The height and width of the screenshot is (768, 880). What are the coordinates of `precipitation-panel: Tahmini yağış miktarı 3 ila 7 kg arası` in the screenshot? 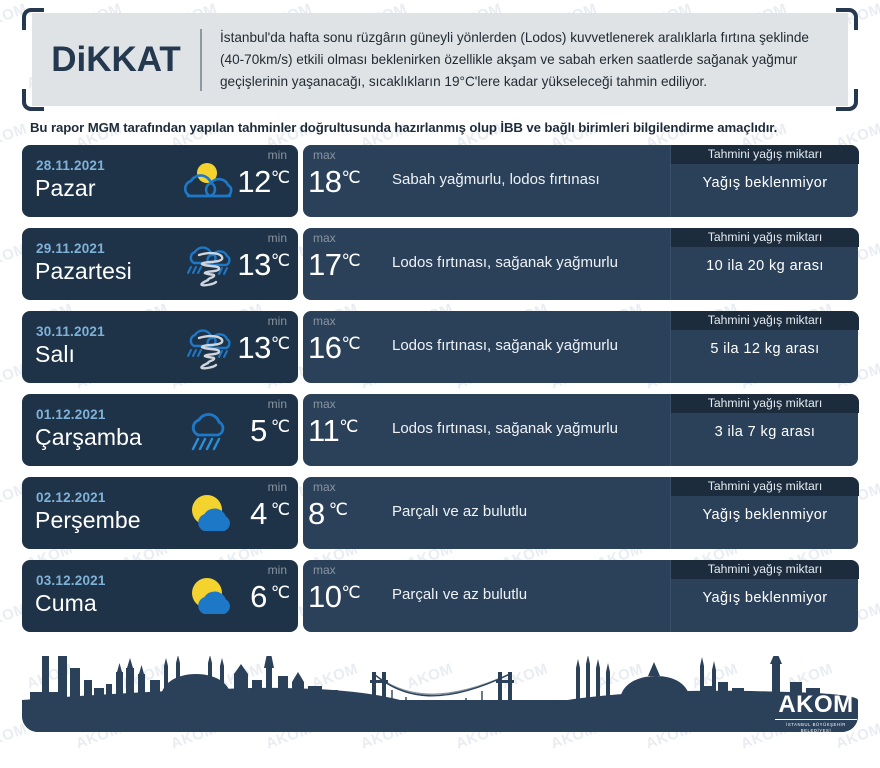 It's located at (764, 430).